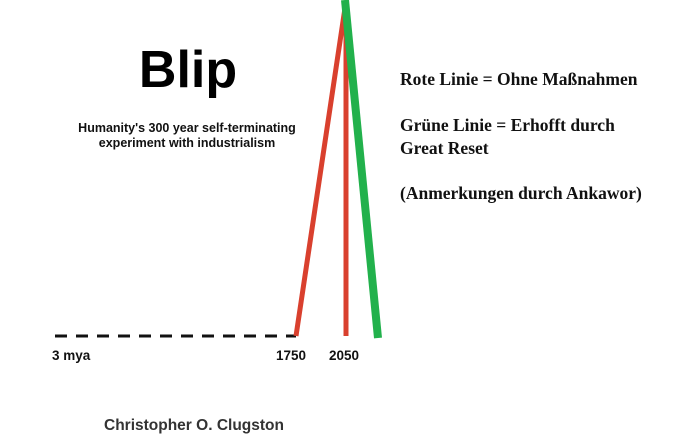 Image resolution: width=695 pixels, height=447 pixels. Describe the element at coordinates (188, 70) in the screenshot. I see `page-title: Blip` at that location.